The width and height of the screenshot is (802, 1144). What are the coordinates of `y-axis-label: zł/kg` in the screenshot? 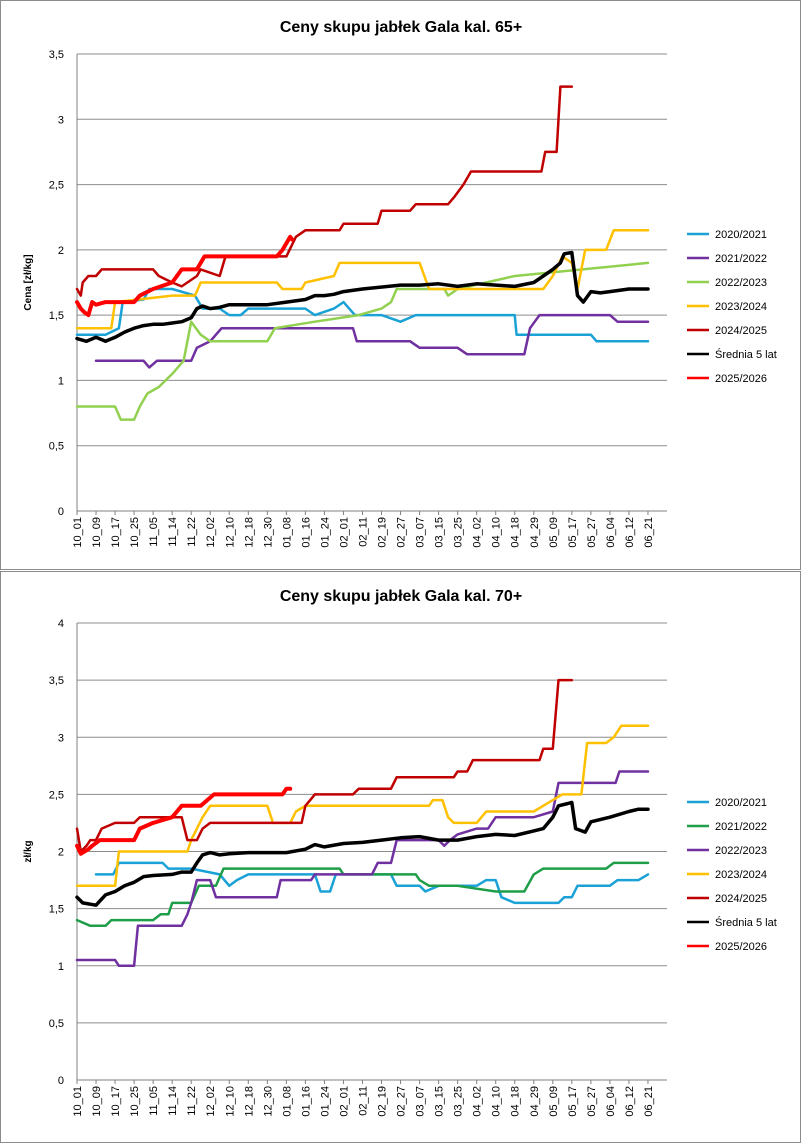 It's located at (28, 851).